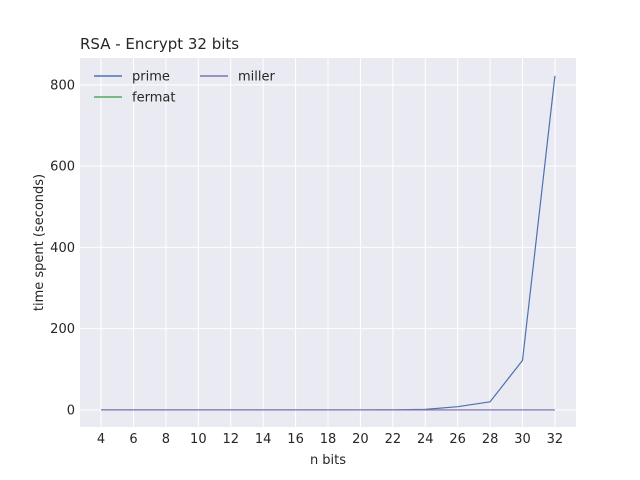 The image size is (640, 480). I want to click on x-tick-label: 26, so click(457, 439).